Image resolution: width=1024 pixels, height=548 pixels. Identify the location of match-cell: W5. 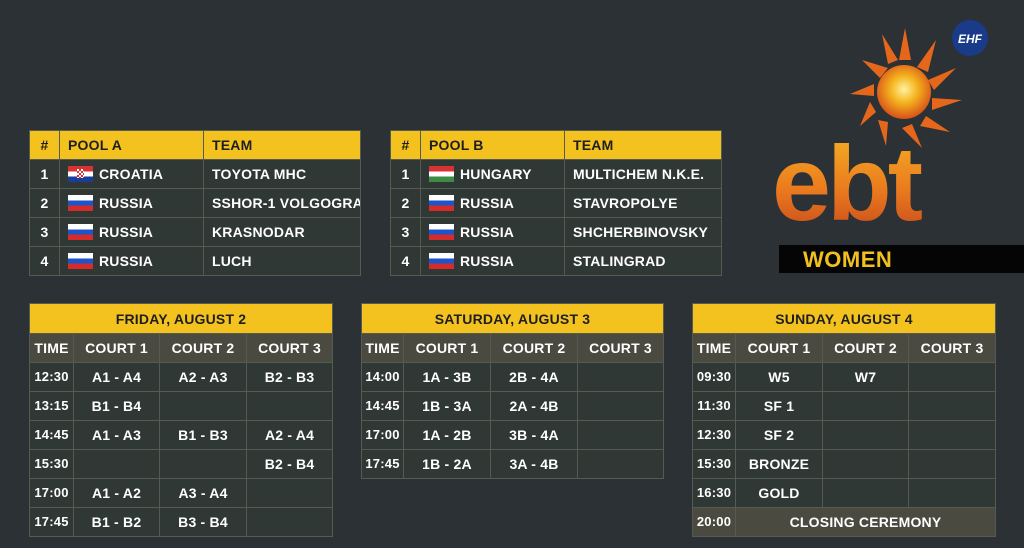
(779, 377).